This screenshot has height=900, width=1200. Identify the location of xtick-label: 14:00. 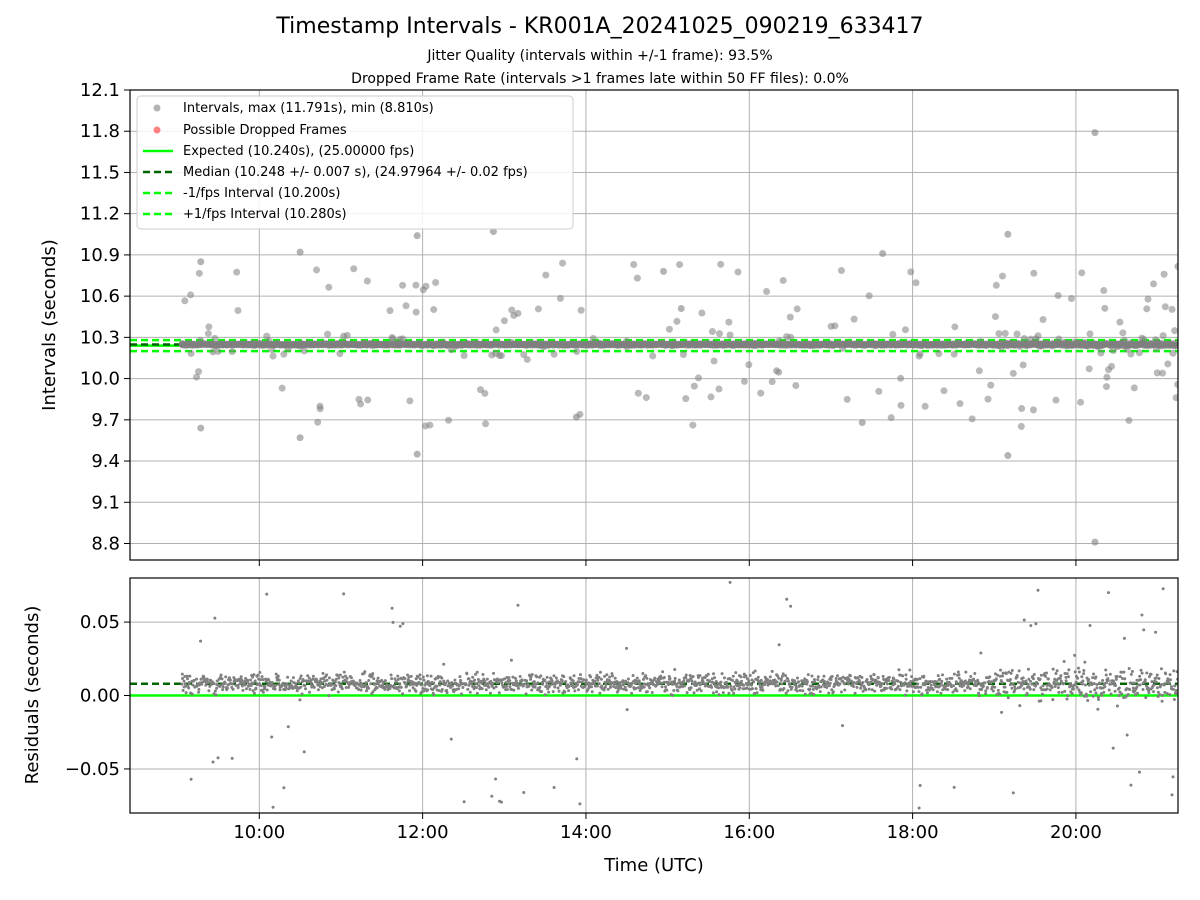
(586, 832).